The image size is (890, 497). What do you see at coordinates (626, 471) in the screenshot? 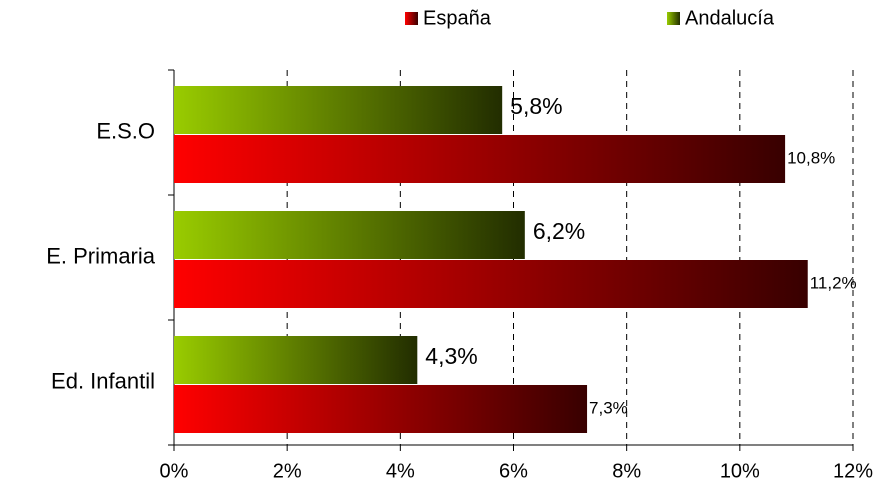
I see `x-tick-label: 8%` at bounding box center [626, 471].